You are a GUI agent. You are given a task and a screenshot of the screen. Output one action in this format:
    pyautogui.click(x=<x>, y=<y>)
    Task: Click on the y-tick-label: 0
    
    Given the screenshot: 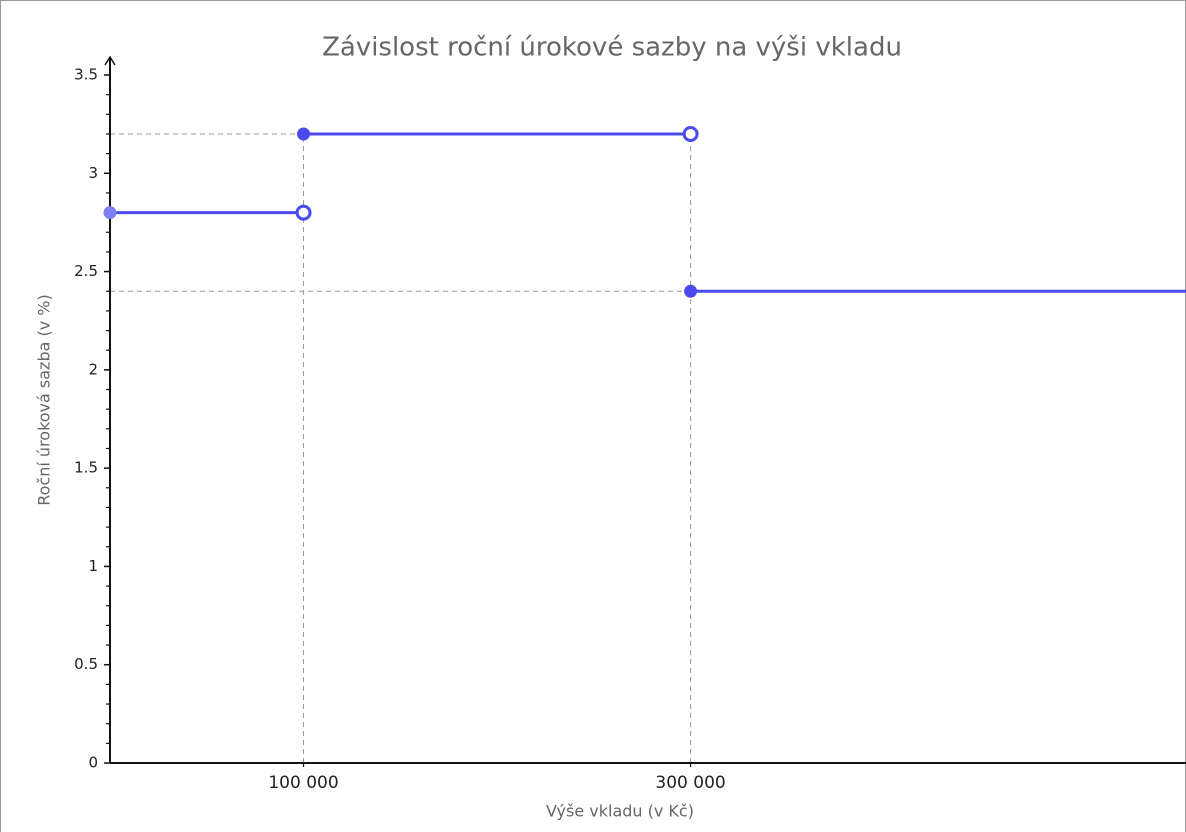 What is the action you would take?
    pyautogui.click(x=93, y=763)
    